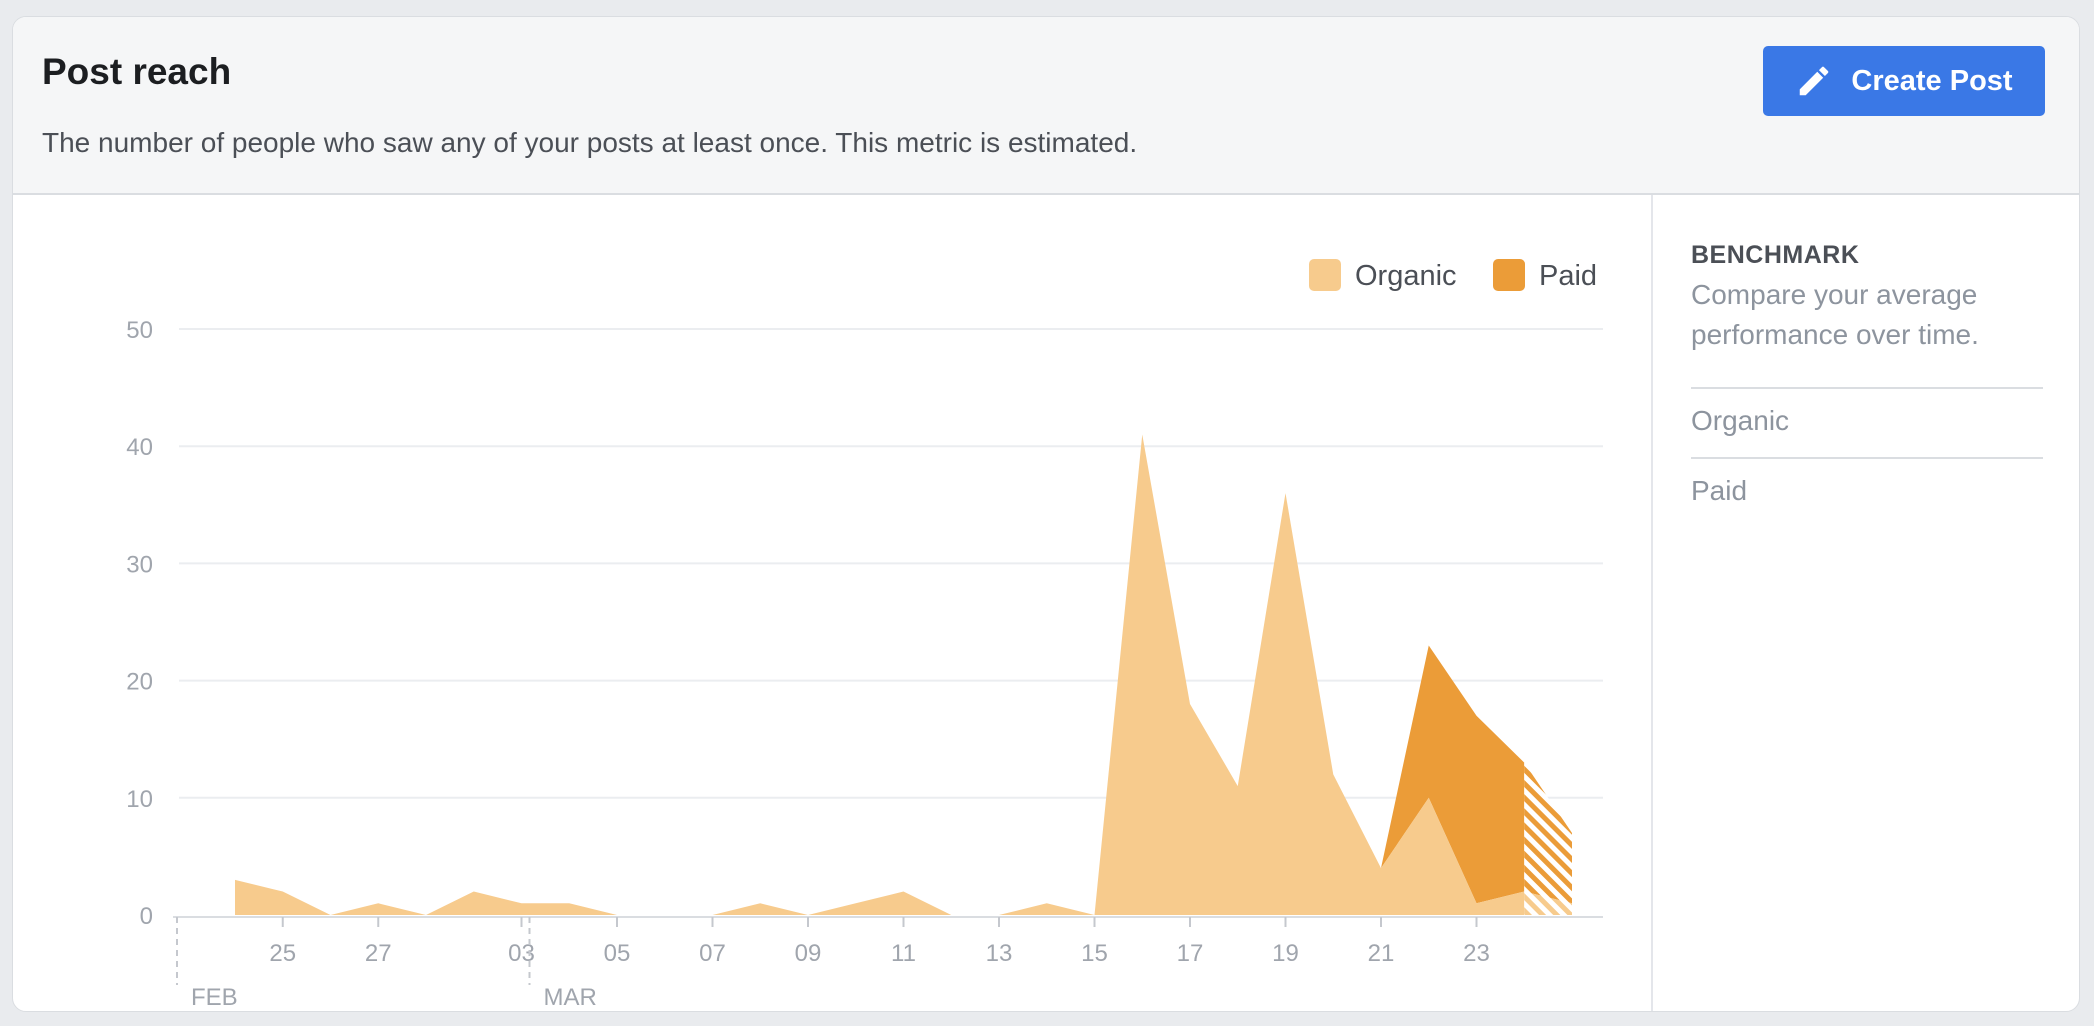  What do you see at coordinates (282, 953) in the screenshot?
I see `x-tick-label: 25` at bounding box center [282, 953].